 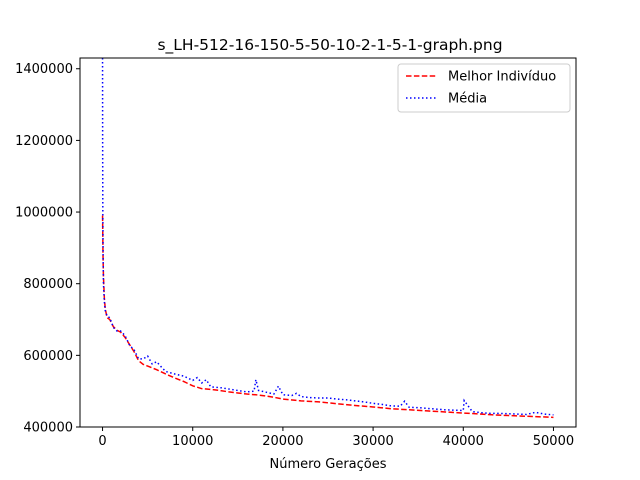 I want to click on x-tick-label: 0, so click(x=102, y=441).